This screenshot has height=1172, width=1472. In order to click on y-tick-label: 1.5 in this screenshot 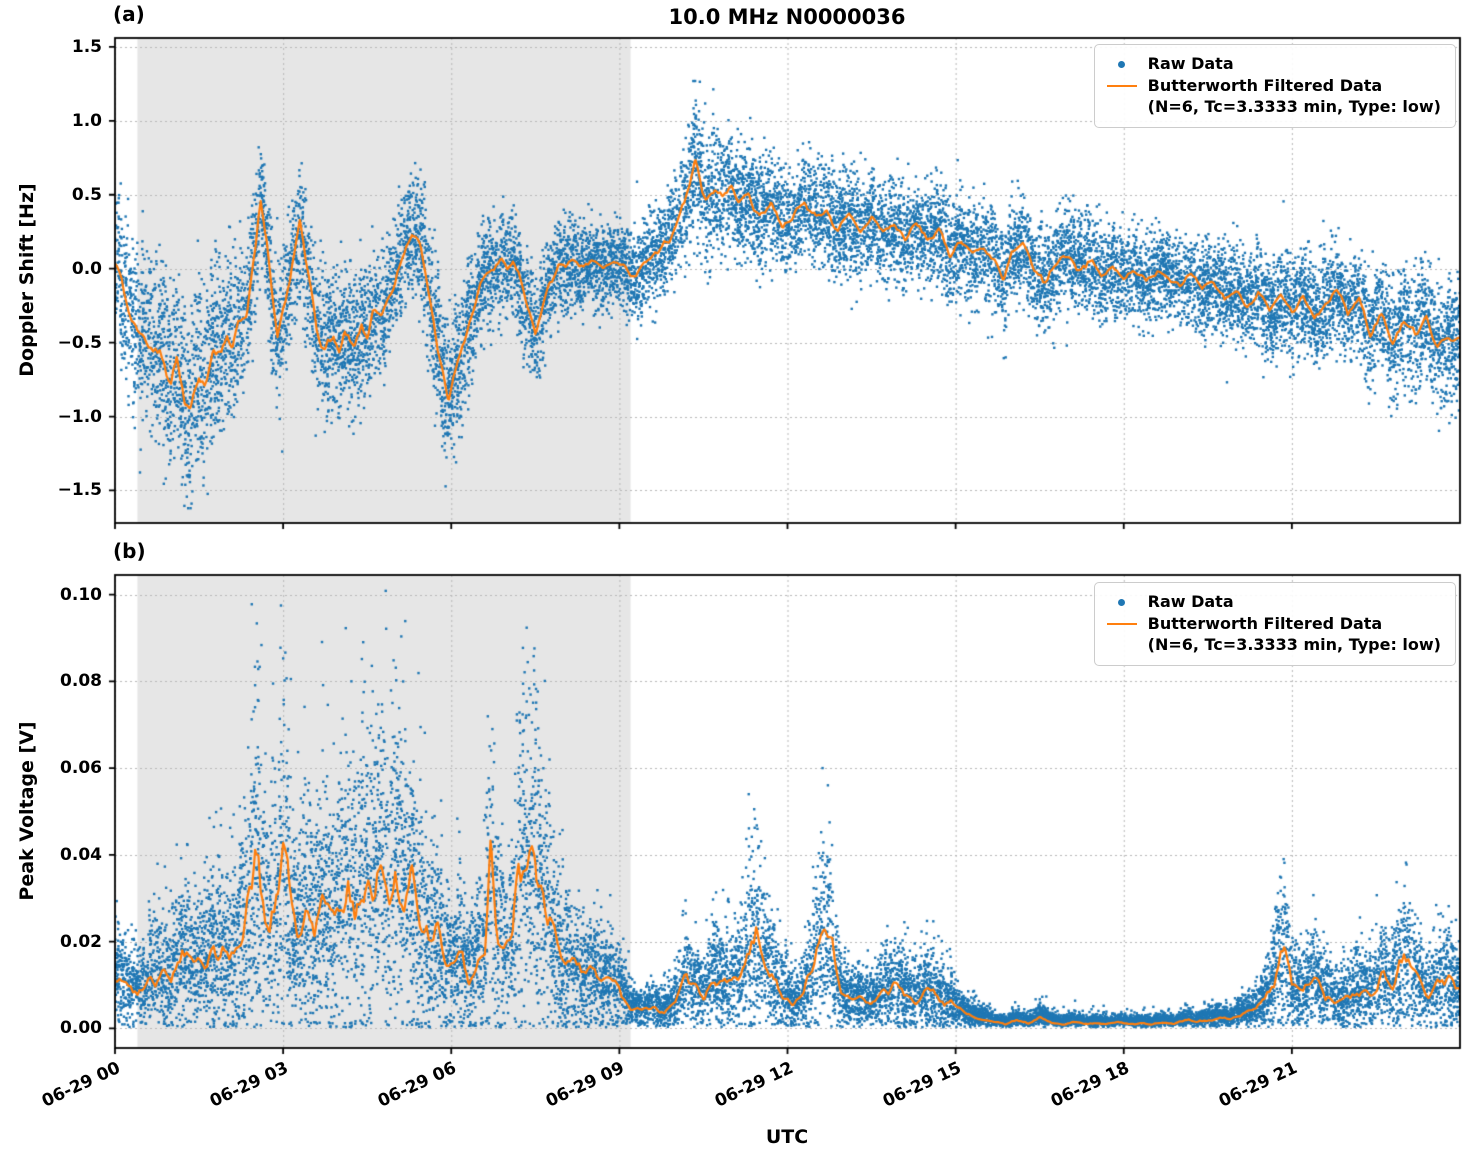, I will do `click(86, 46)`.